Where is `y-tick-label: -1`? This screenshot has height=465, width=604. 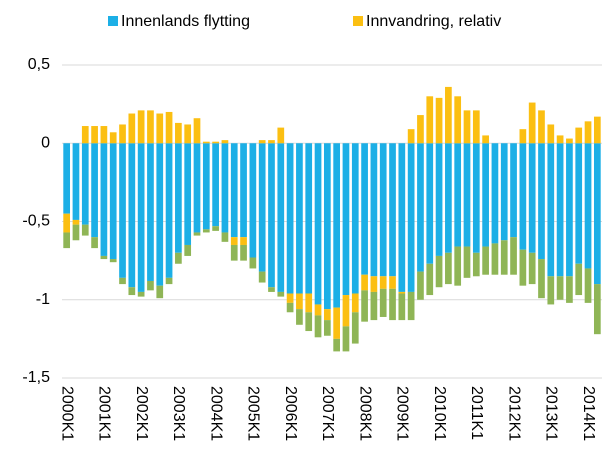
y-tick-label: -1 is located at coordinates (43, 299).